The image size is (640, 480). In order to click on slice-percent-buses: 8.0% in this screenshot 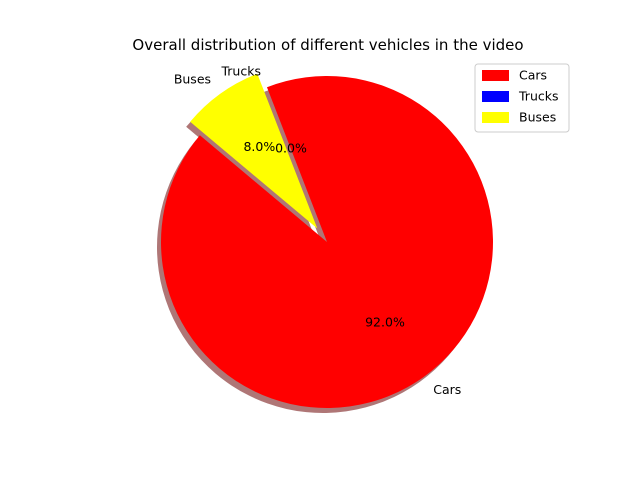, I will do `click(259, 146)`.